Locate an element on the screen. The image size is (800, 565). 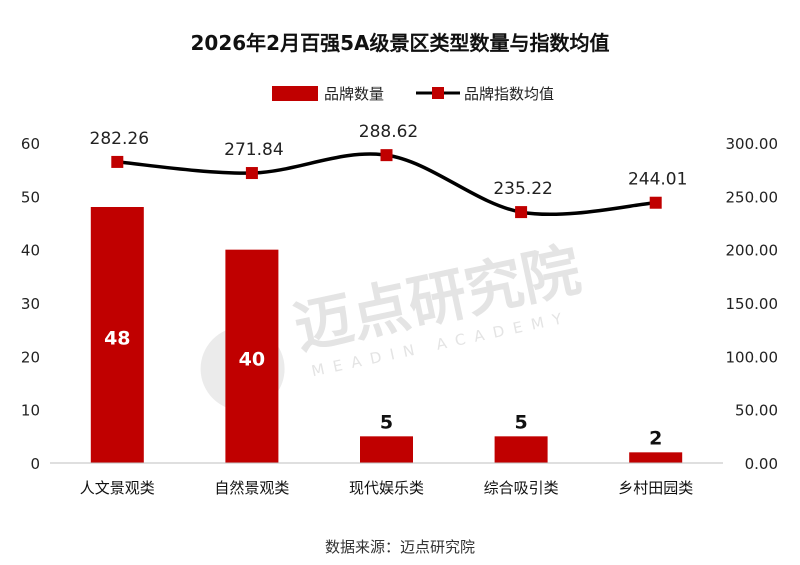
line-series is located at coordinates (386, 184).